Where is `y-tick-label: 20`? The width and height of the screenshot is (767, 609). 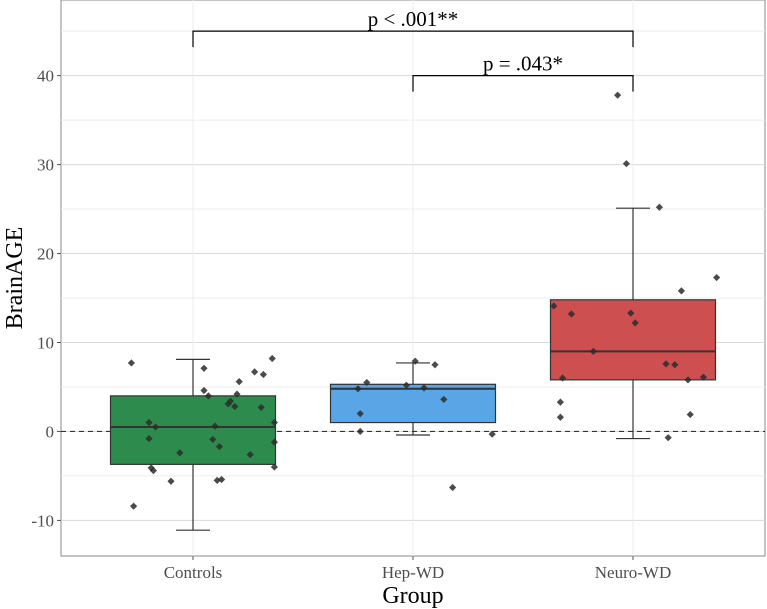 y-tick-label: 20 is located at coordinates (45, 254).